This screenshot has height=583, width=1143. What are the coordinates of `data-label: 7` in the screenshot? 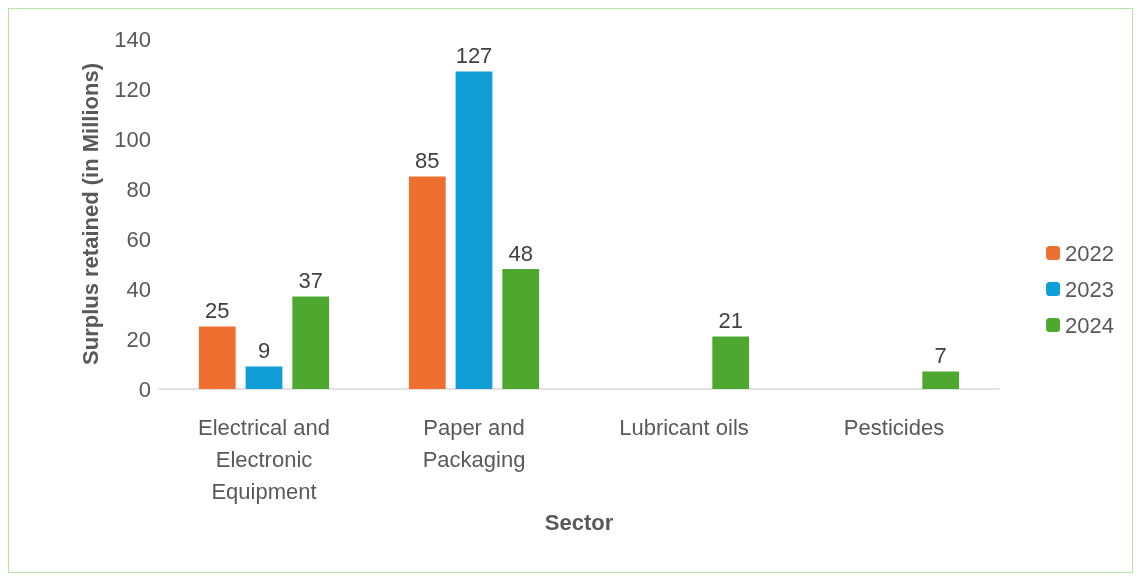 It's located at (940, 355).